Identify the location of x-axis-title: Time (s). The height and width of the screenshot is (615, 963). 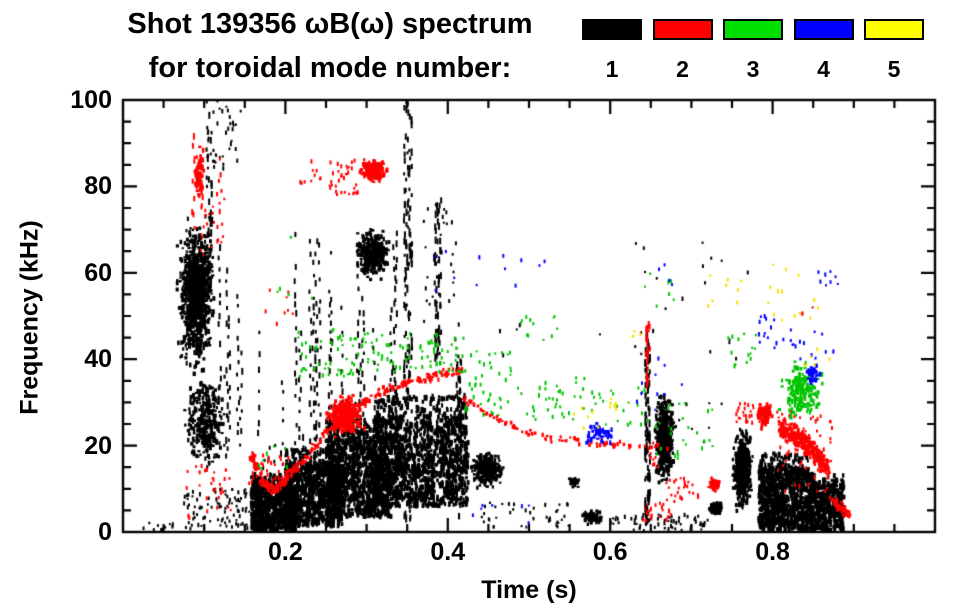
(529, 590).